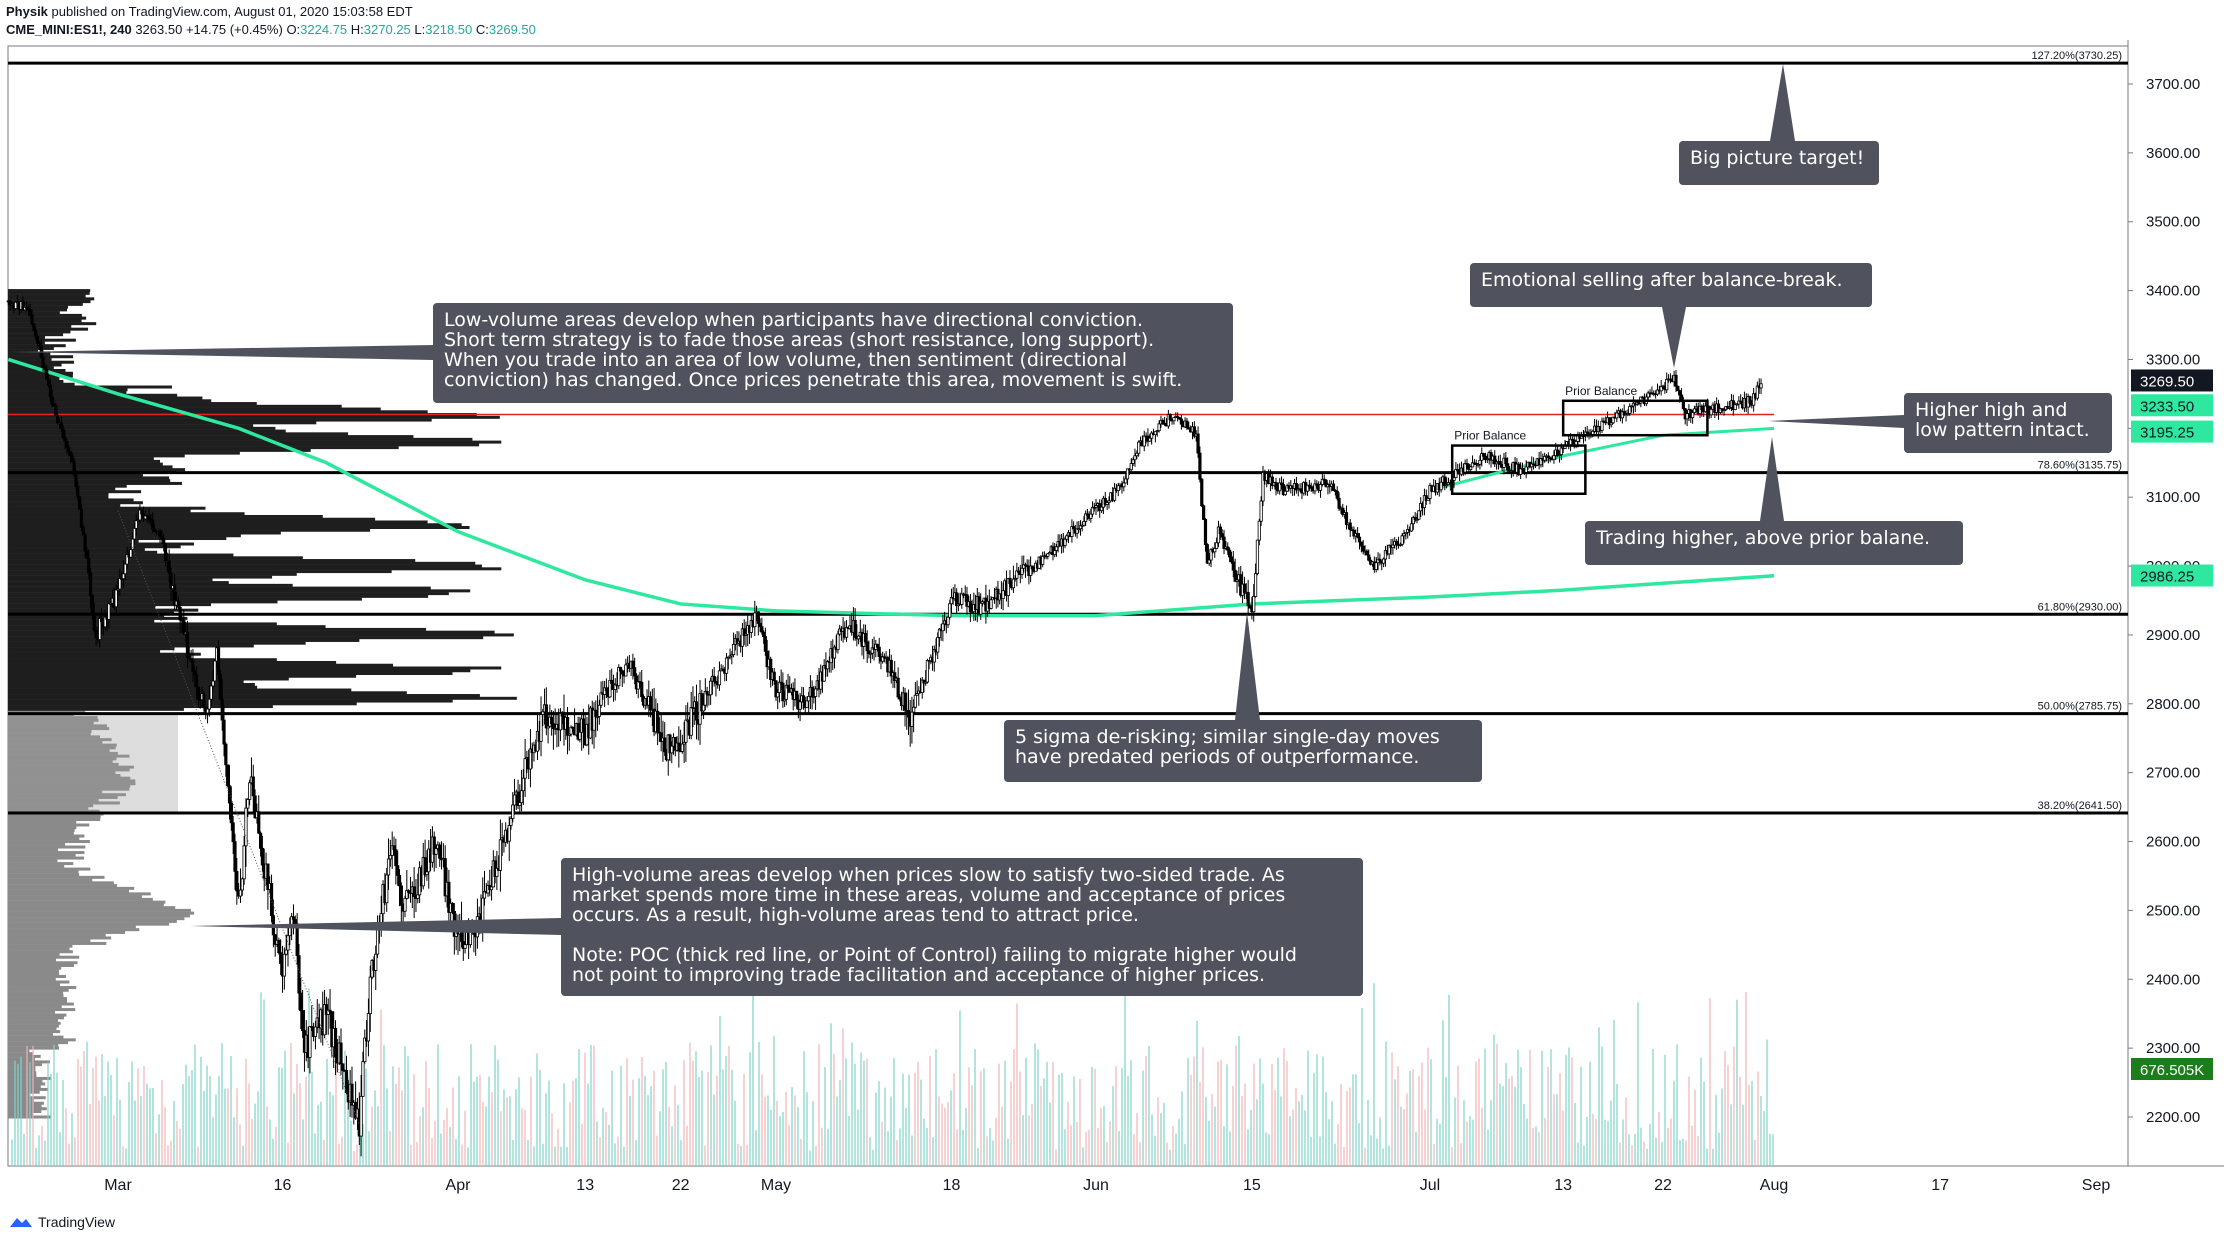 This screenshot has height=1240, width=2224. Describe the element at coordinates (2172, 380) in the screenshot. I see `price-badge` at that location.